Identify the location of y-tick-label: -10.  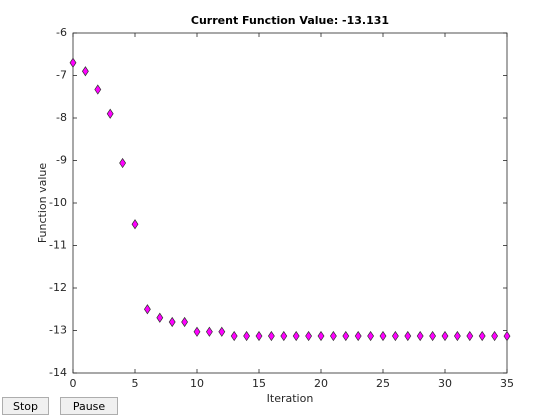
(58, 202).